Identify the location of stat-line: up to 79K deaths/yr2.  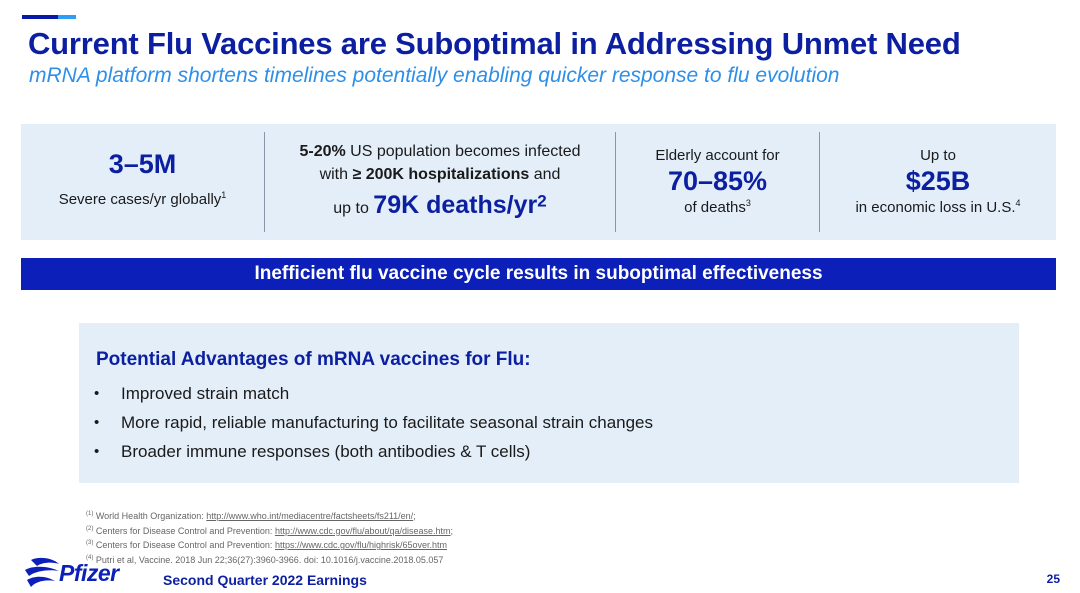
(440, 204).